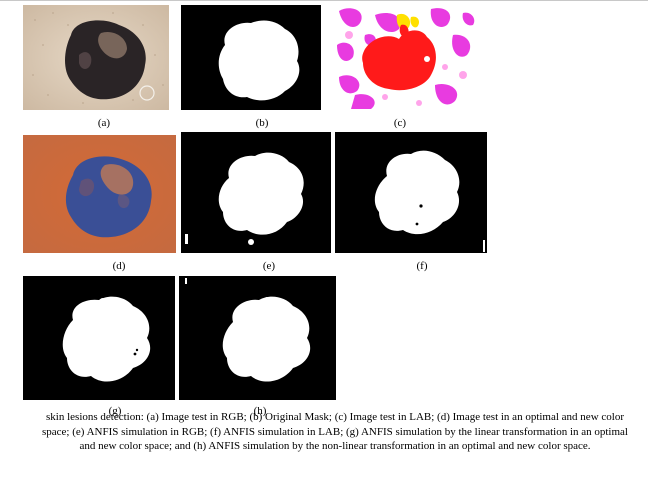  I want to click on panel-g-anfis-linear, so click(99, 338).